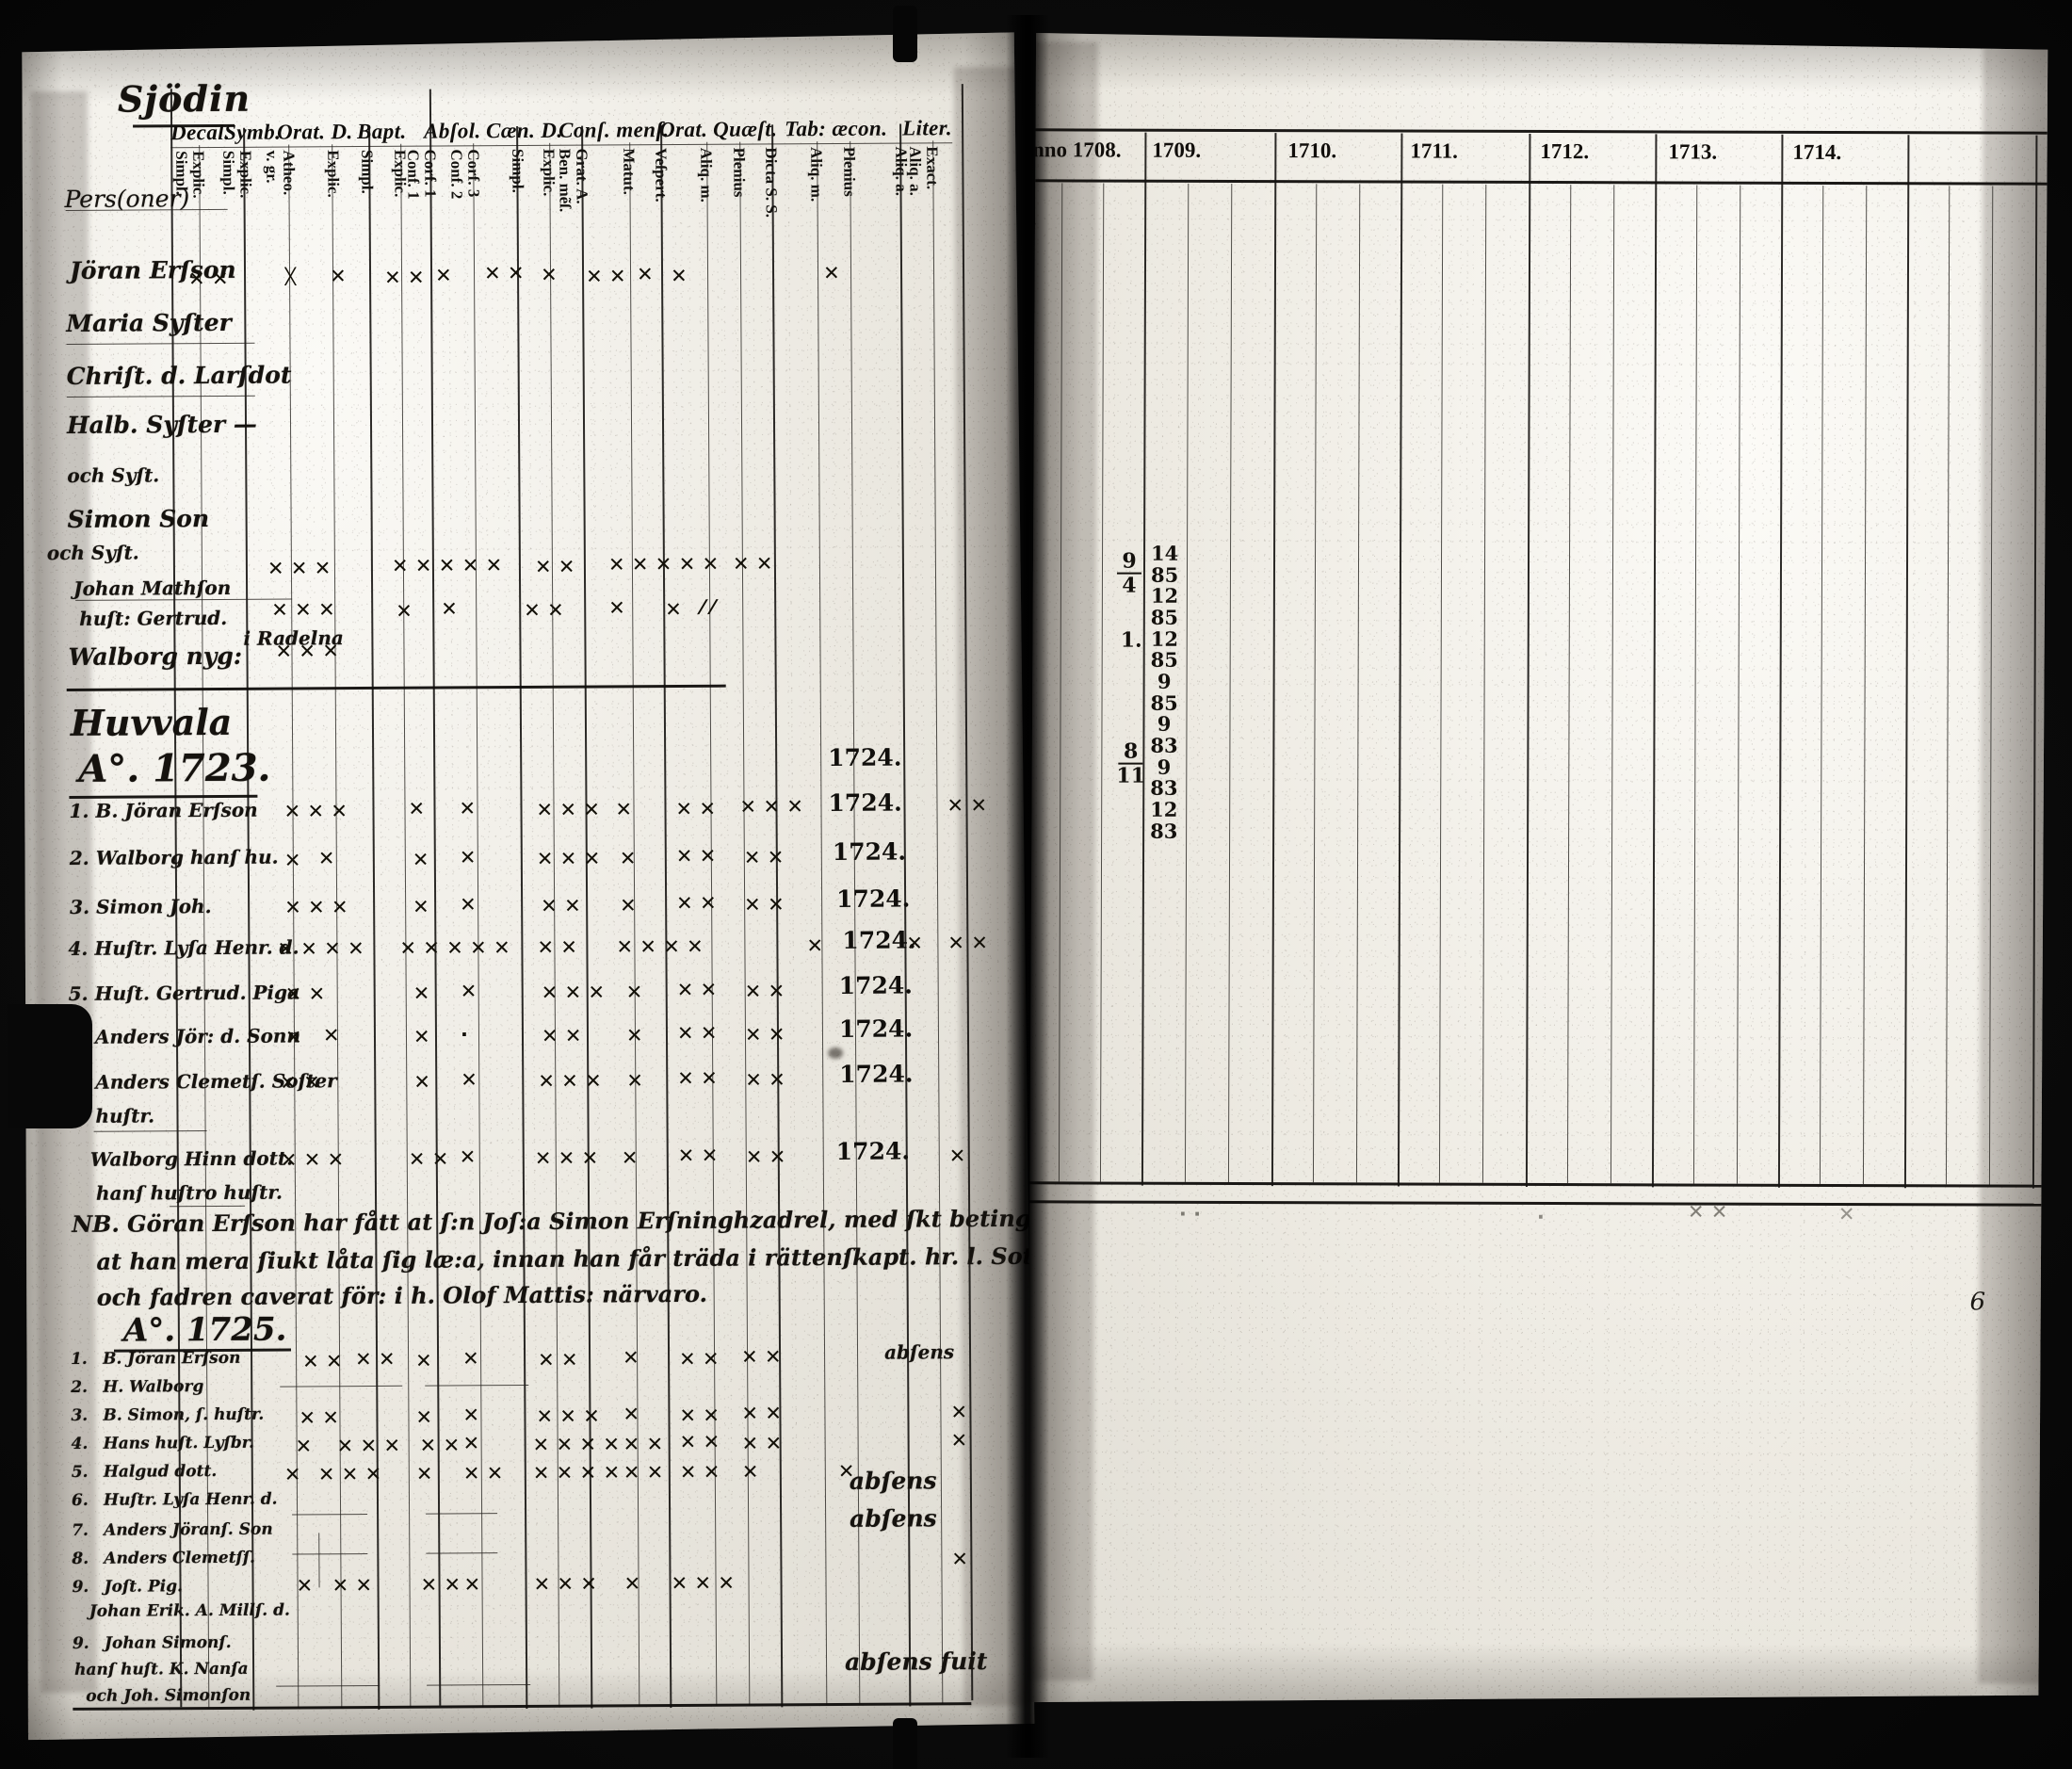 The height and width of the screenshot is (1769, 2072). What do you see at coordinates (1131, 751) in the screenshot?
I see `fraction-numerator: 8` at bounding box center [1131, 751].